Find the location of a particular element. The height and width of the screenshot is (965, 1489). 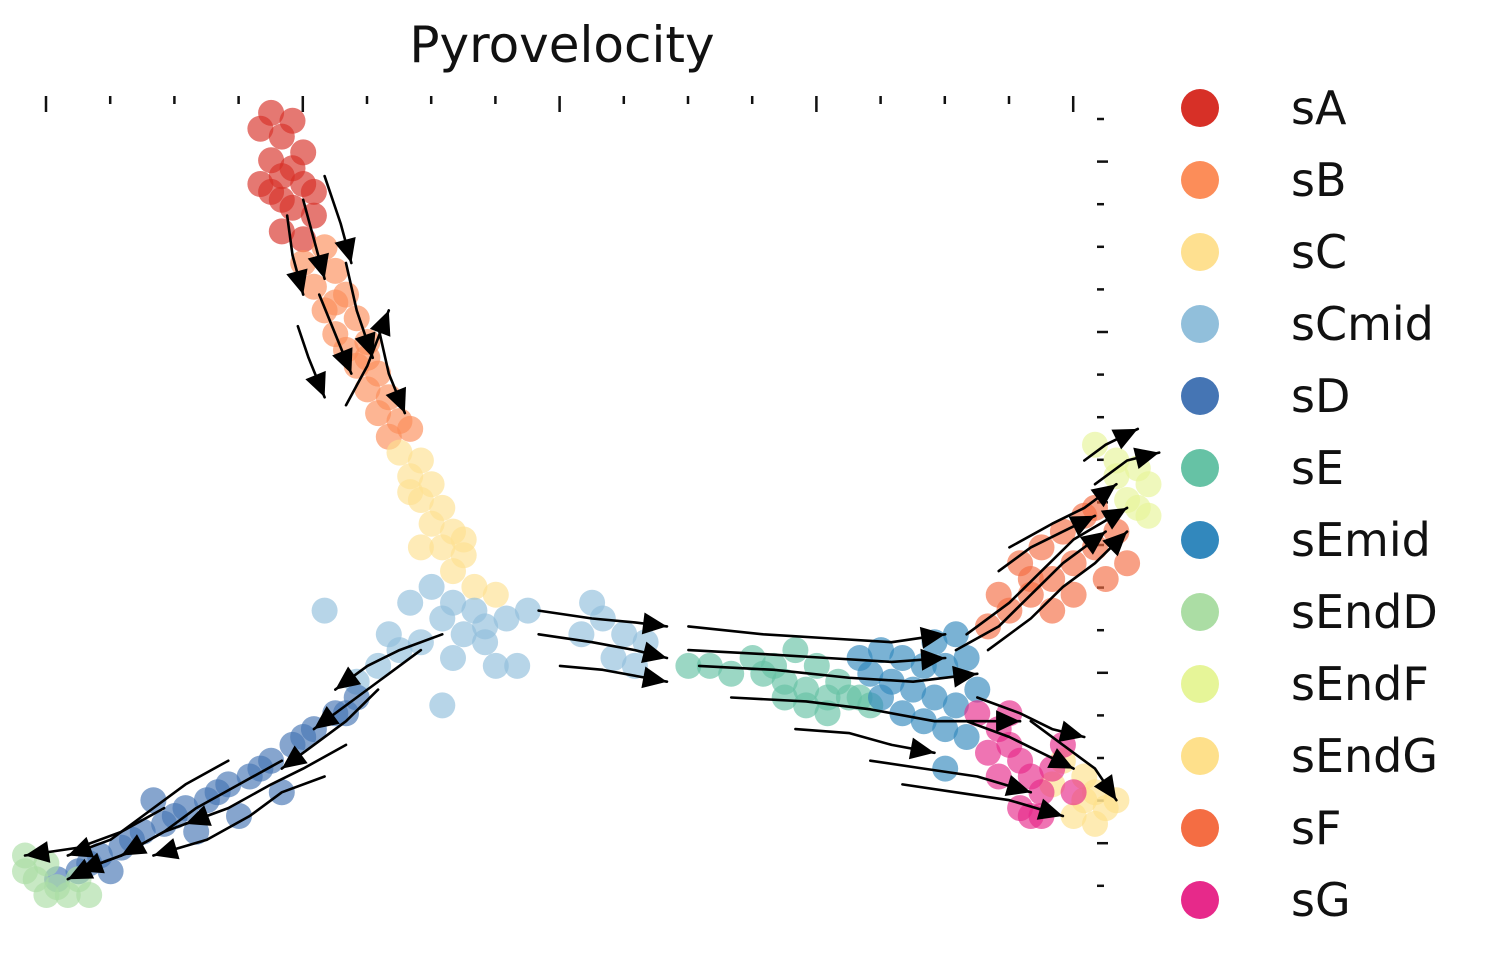

legend-item-sEndD: sEndD is located at coordinates (1304, 612).